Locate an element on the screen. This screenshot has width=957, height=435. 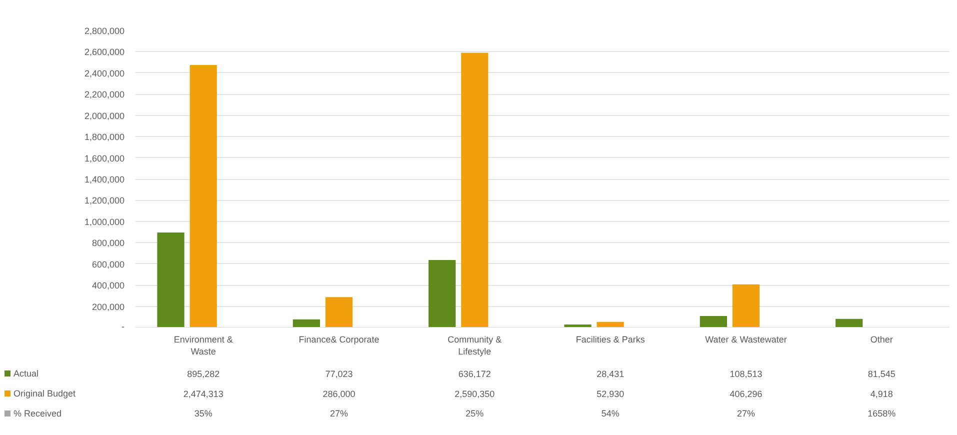
legend-label: % Received is located at coordinates (38, 413).